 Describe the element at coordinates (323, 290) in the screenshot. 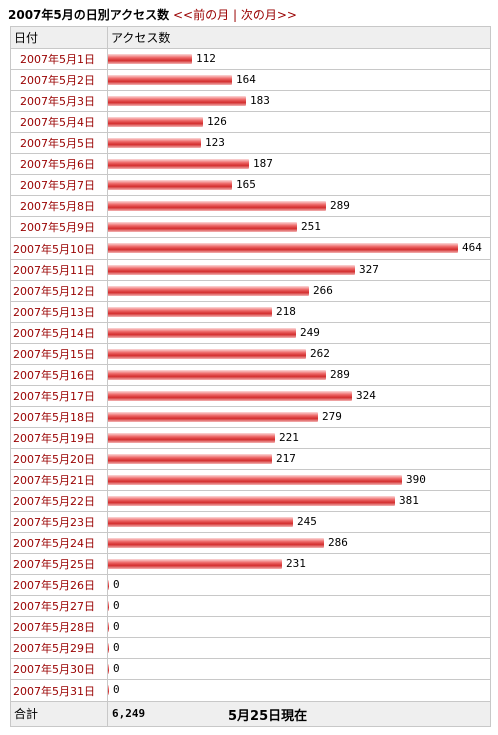

I see `access-value-label: 266` at that location.